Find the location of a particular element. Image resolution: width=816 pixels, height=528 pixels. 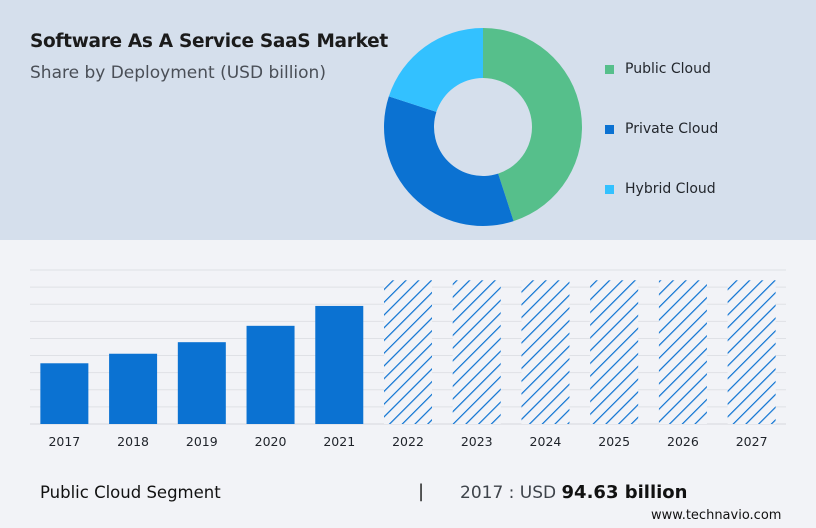

segment-value: 2017 : USD 94.63 billion is located at coordinates (573, 492).